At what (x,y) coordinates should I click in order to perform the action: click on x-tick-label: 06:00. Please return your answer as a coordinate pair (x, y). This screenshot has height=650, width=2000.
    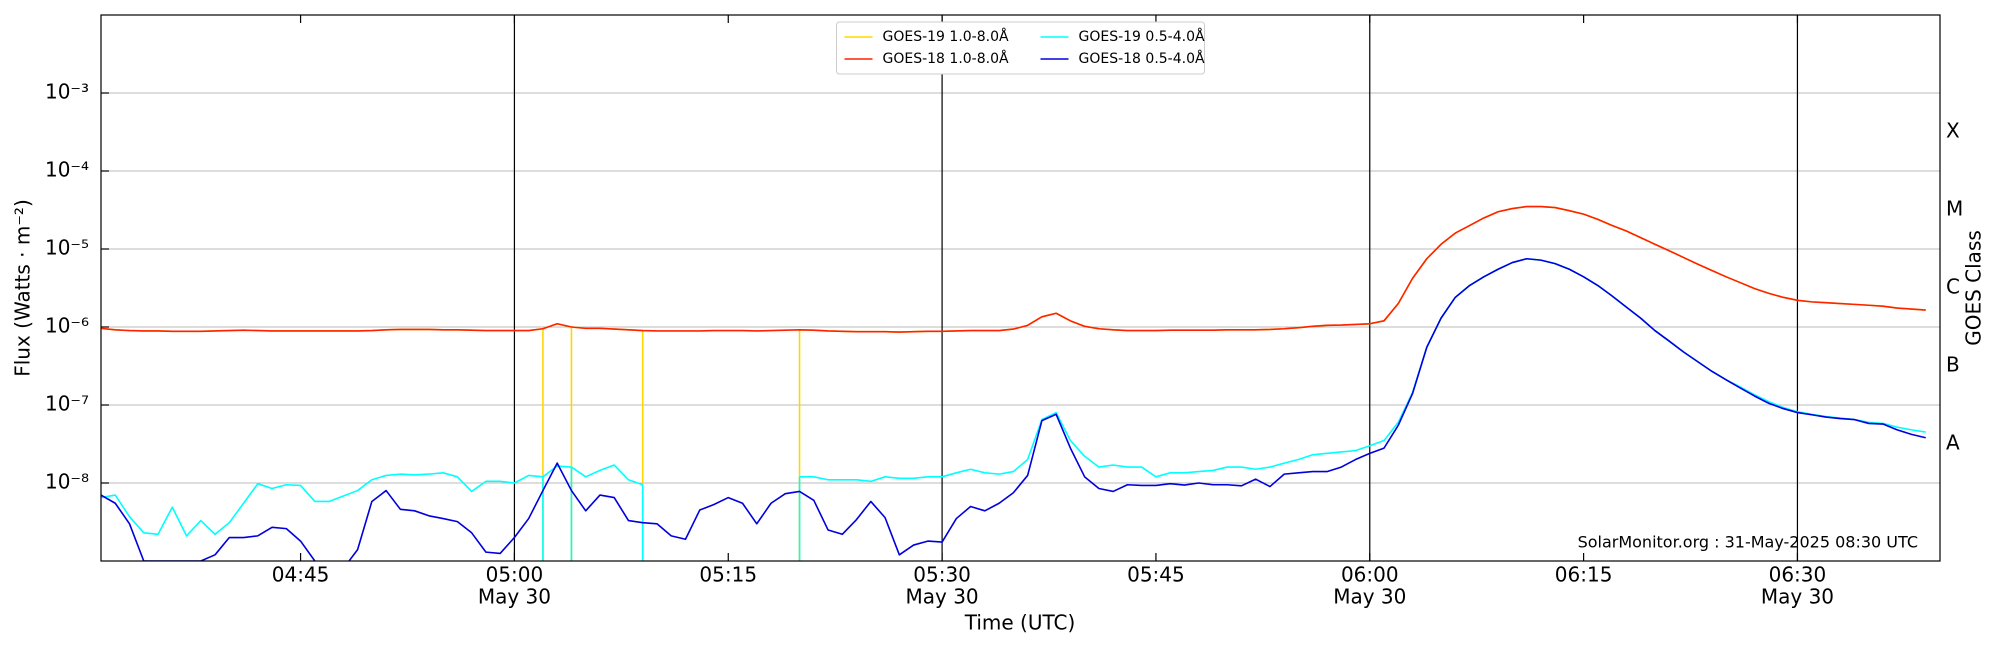
    Looking at the image, I should click on (1370, 575).